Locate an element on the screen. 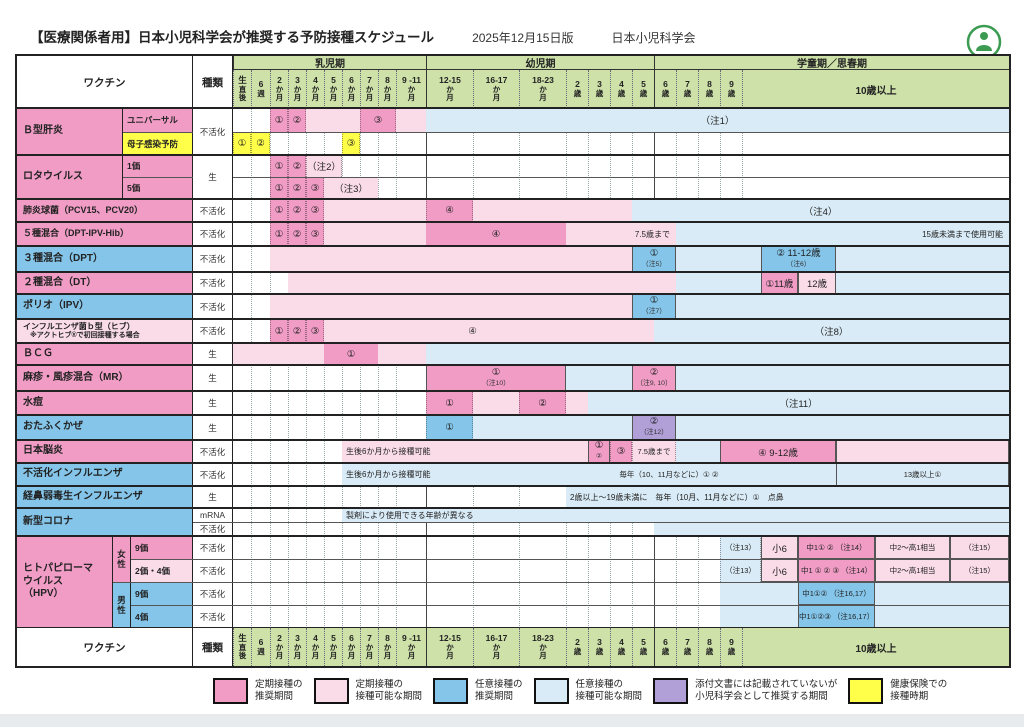 The width and height of the screenshot is (1024, 727). vaccine-name-cell: インフルエンザ菌ｂ型（ヒブ） ※アクトヒブ®で初回接種する場合 is located at coordinates (105, 331).